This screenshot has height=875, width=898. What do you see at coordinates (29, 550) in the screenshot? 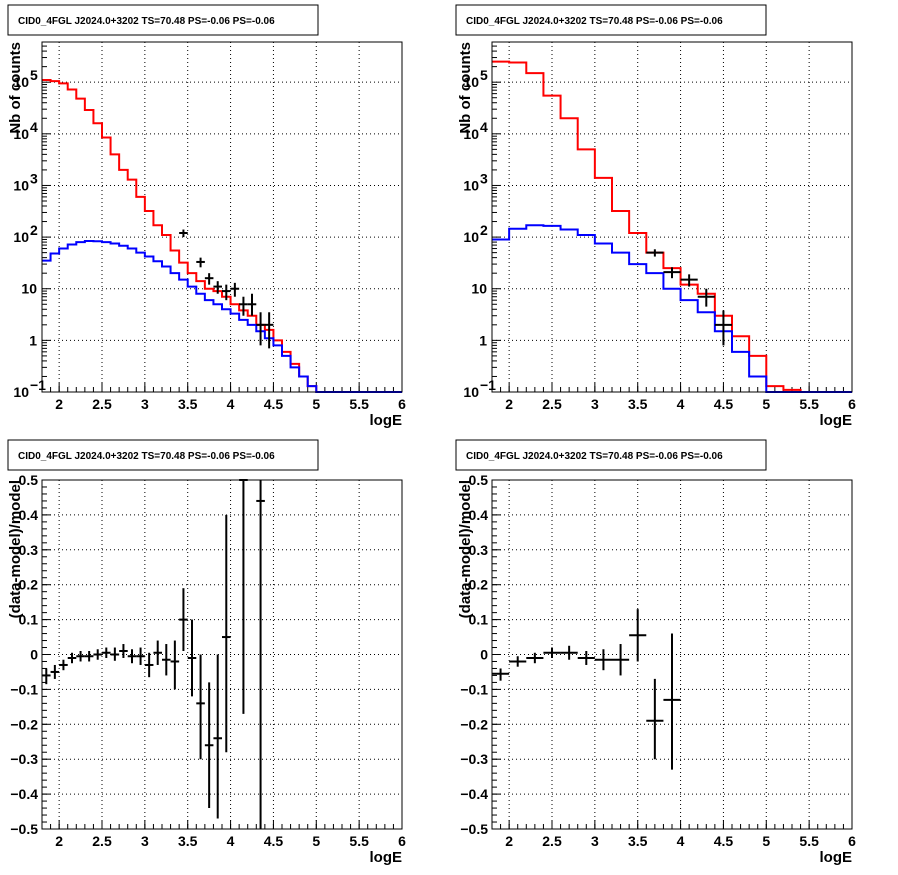
I see `y-tick-label: 0.3` at bounding box center [29, 550].